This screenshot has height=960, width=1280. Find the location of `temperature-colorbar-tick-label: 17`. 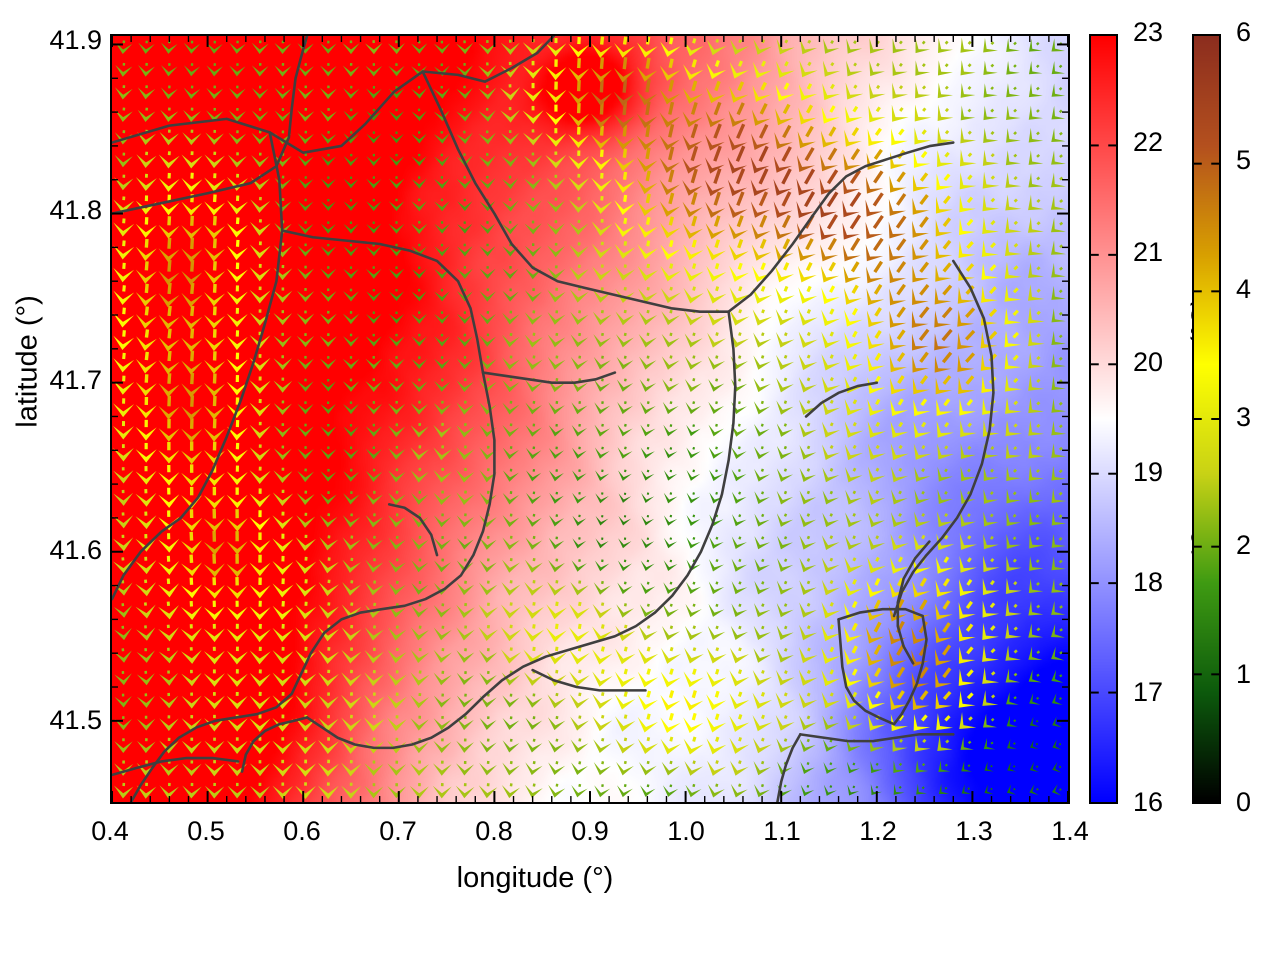

temperature-colorbar-tick-label: 17 is located at coordinates (1148, 692).